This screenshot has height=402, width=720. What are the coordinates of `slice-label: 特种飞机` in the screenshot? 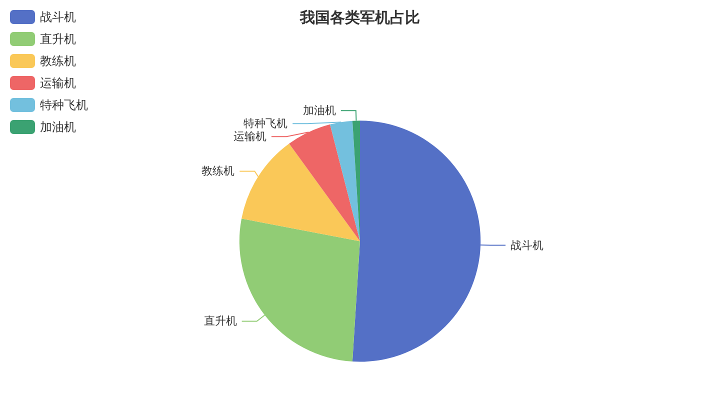 It's located at (266, 123).